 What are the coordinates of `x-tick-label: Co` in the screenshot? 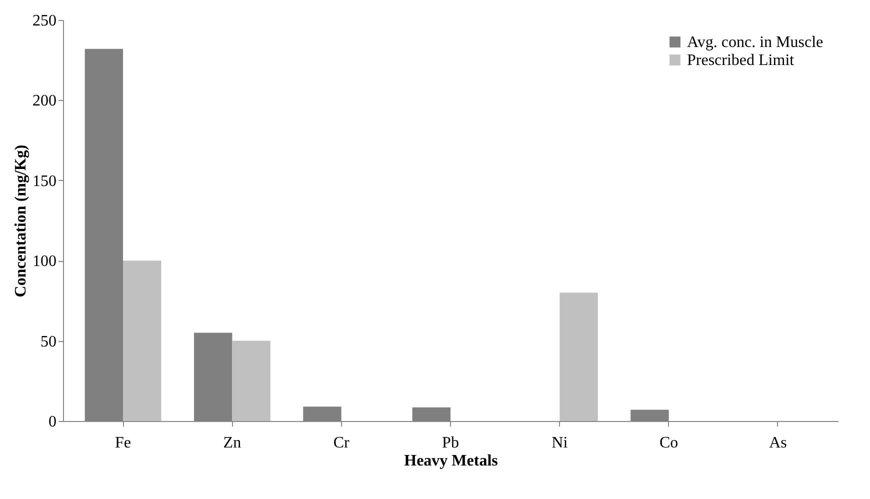 It's located at (668, 443).